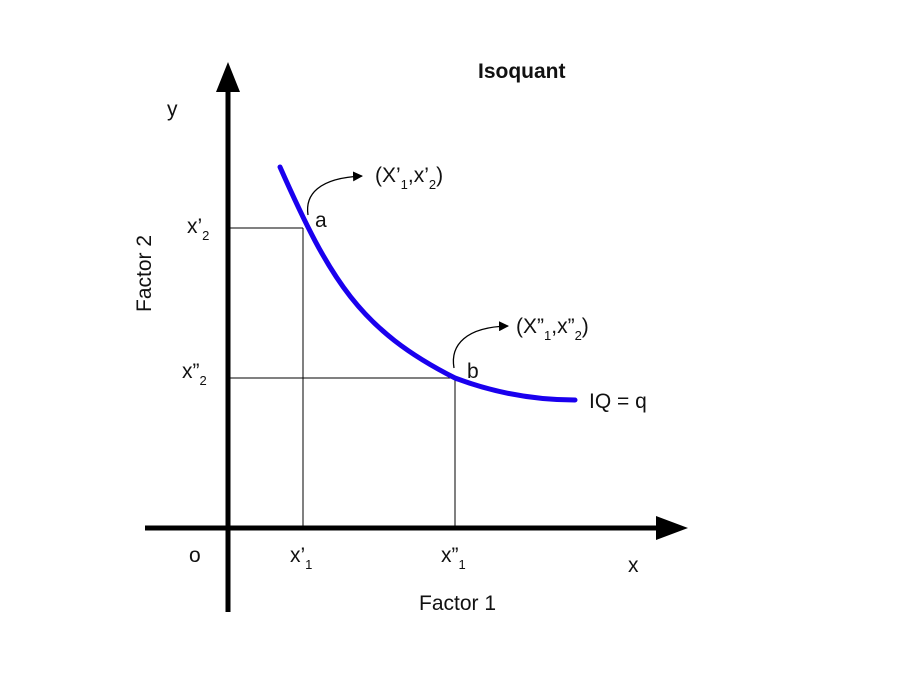  I want to click on y-axis-arrowhead, so click(228, 77).